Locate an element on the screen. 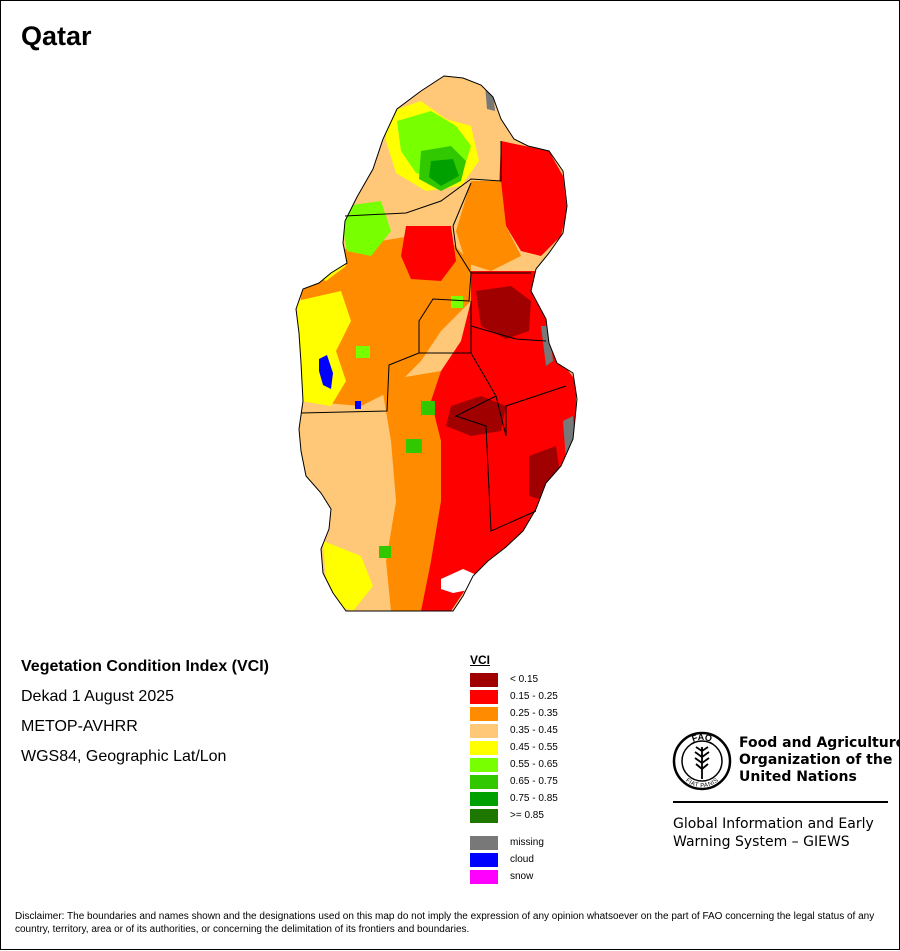 Image resolution: width=900 pixels, height=951 pixels. legend-row: < 0.15 is located at coordinates (514, 679).